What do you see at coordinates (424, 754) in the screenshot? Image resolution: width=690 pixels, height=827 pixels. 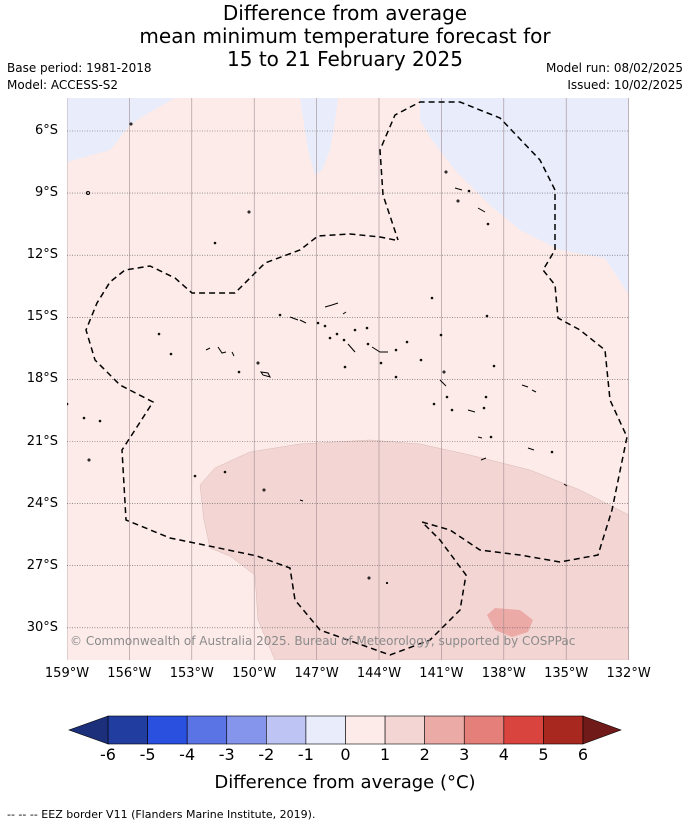 I see `colorbar-tick-label: 2` at bounding box center [424, 754].